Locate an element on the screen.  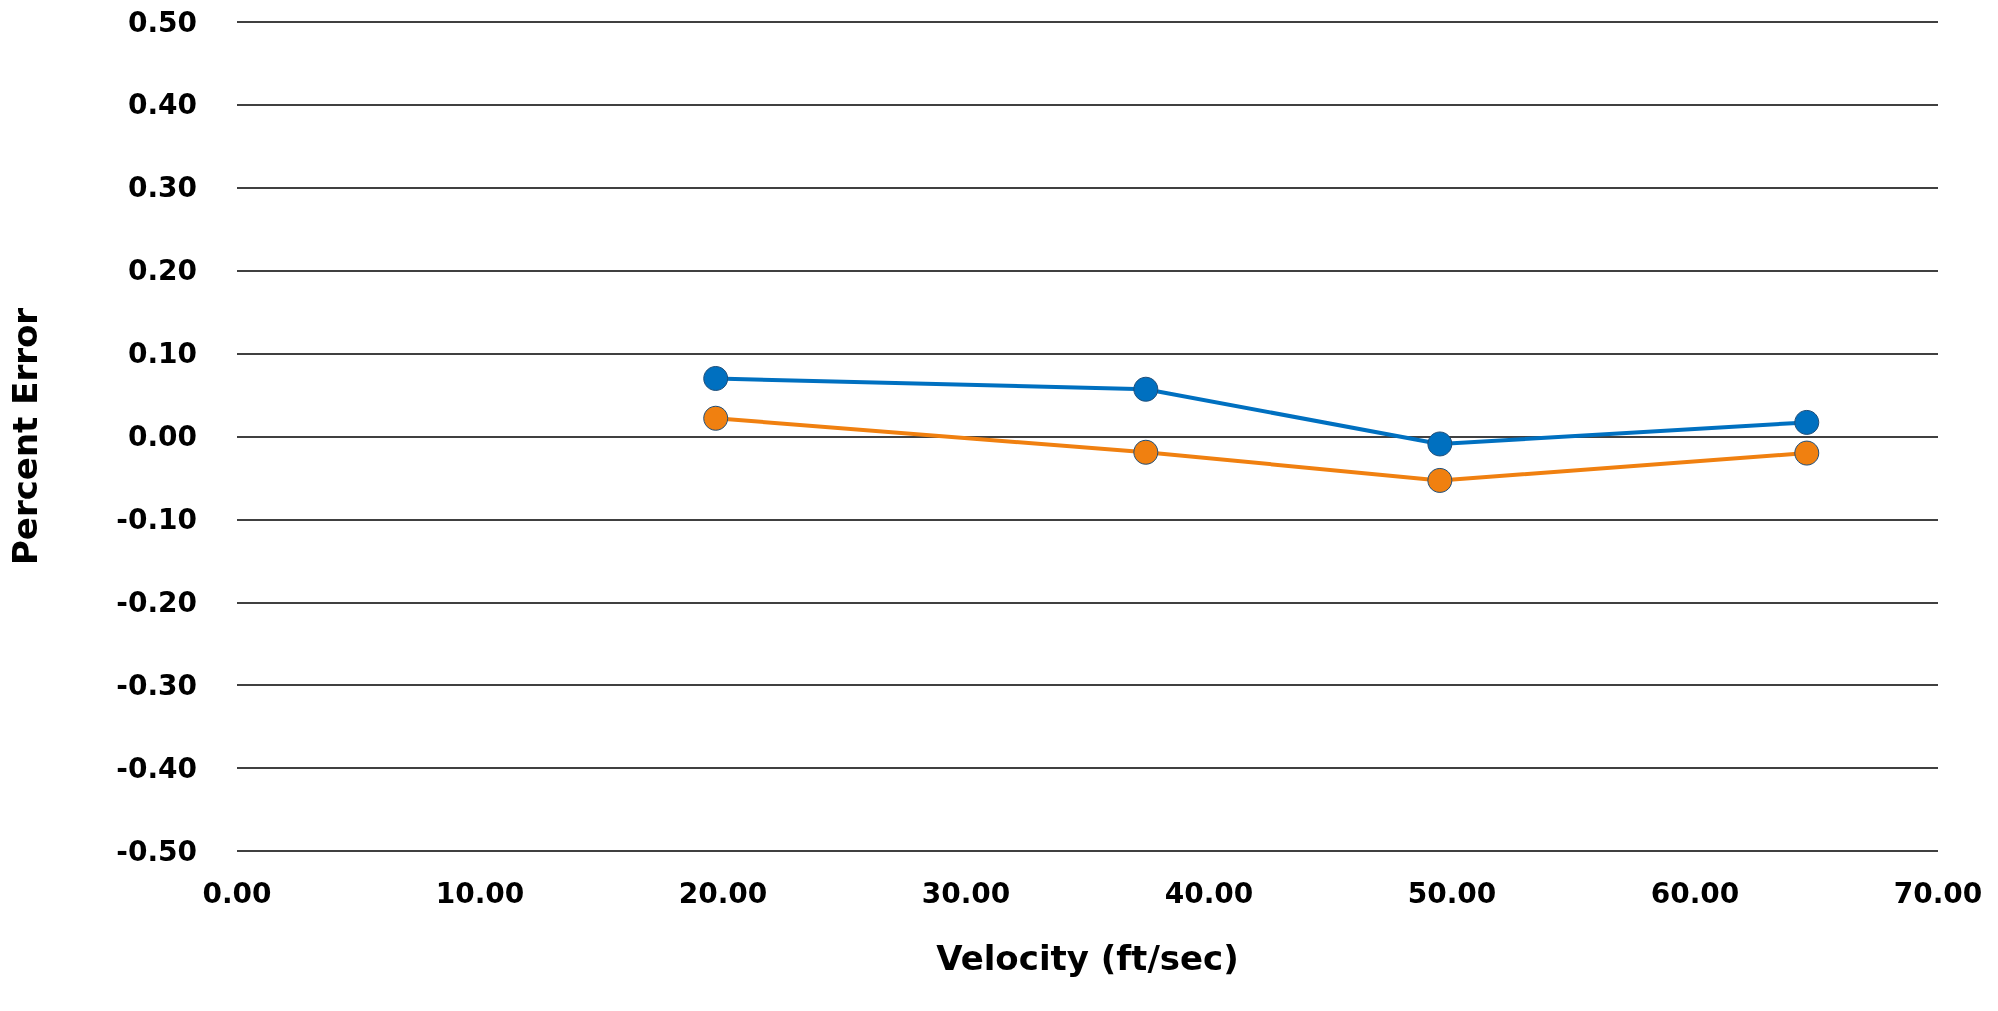
y-tick-label: 0.50 is located at coordinates (162, 22).